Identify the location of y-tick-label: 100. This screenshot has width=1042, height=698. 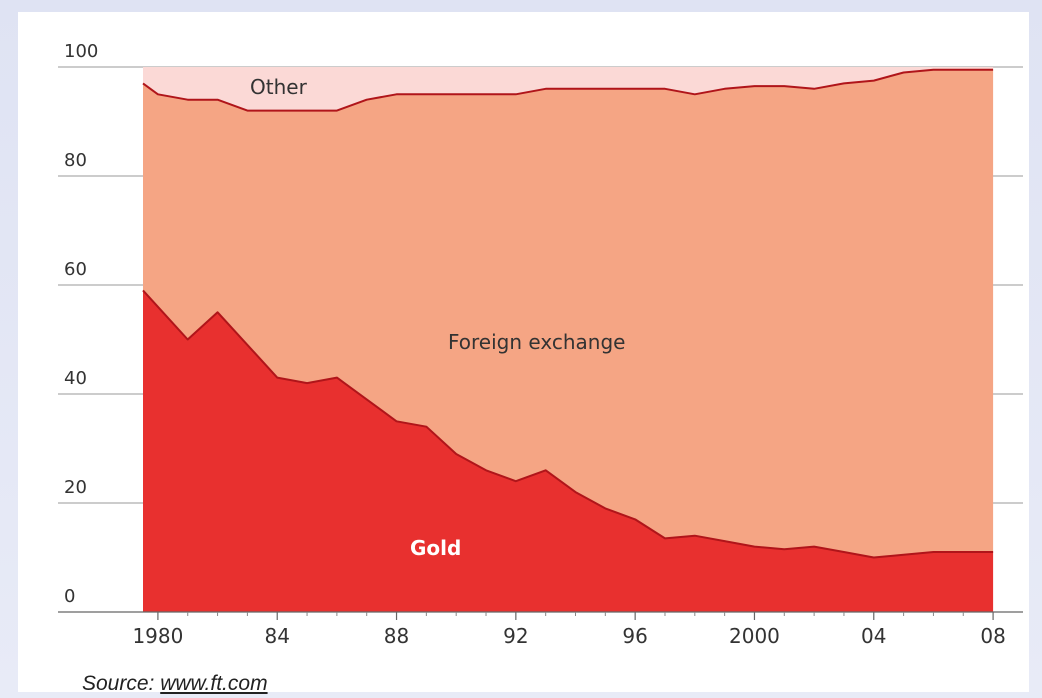
(81, 51).